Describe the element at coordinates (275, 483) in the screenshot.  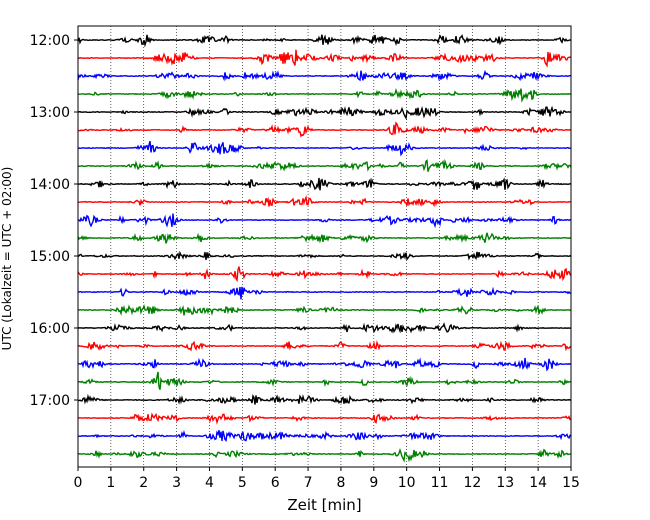
I see `x-tick-label: 6` at that location.